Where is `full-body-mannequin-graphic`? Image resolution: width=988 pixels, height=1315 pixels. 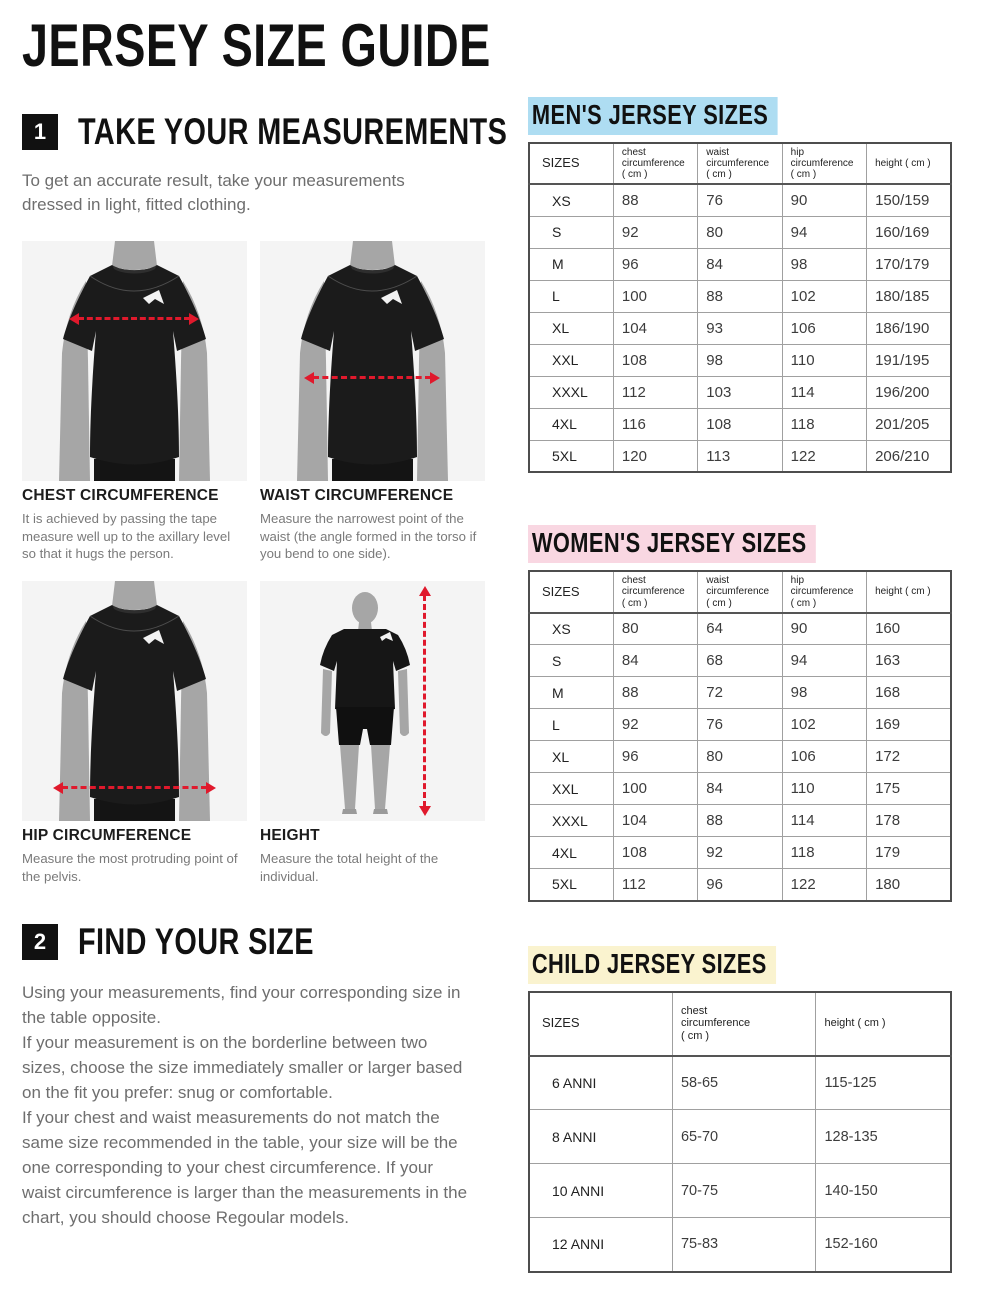 full-body-mannequin-graphic is located at coordinates (372, 701).